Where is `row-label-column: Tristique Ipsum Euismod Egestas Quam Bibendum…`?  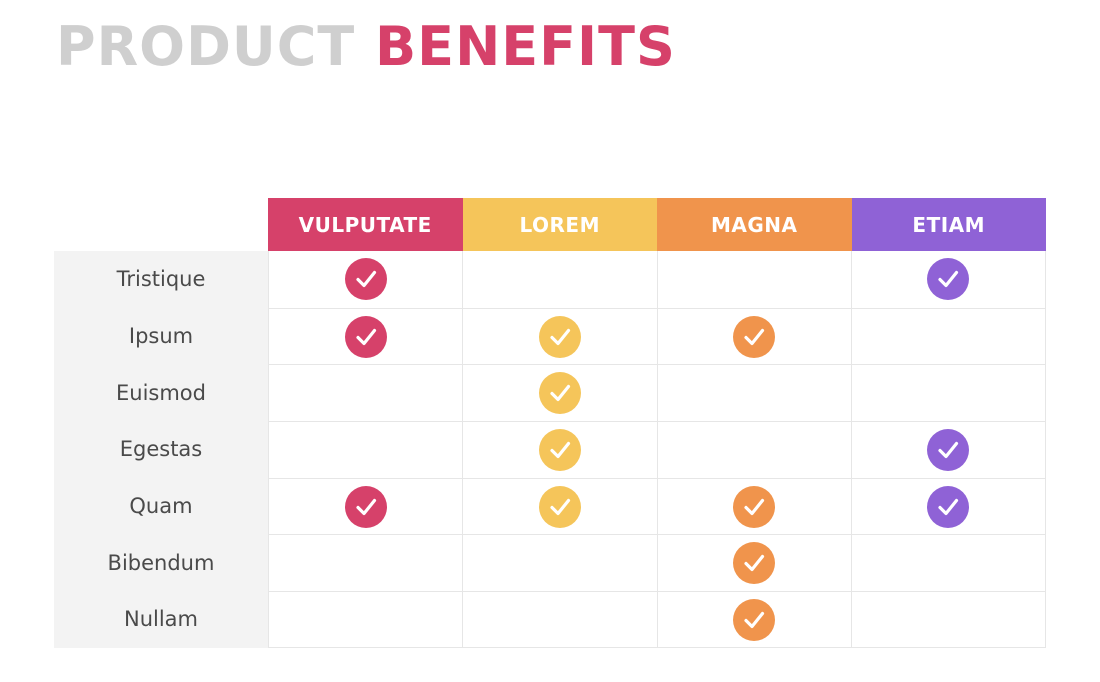 row-label-column: Tristique Ipsum Euismod Egestas Quam Bibendum… is located at coordinates (161, 449).